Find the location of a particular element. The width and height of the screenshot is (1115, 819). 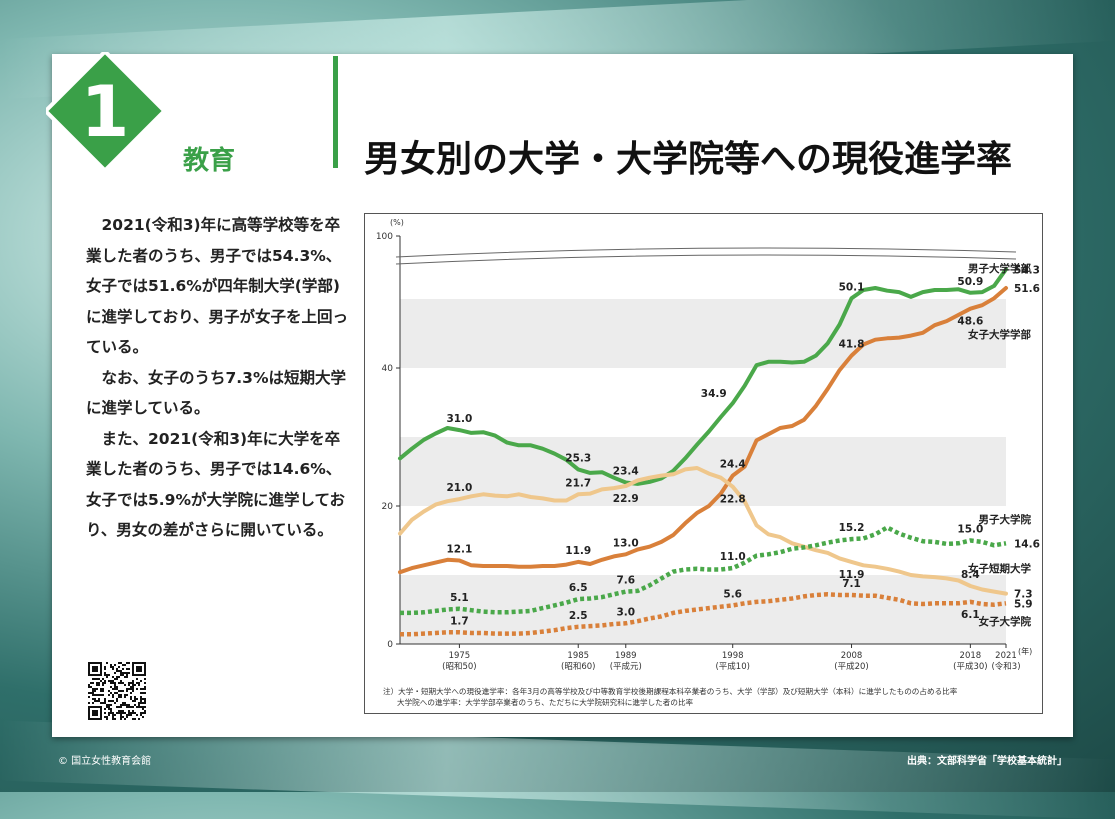

data-label: 3.0 is located at coordinates (625, 612).